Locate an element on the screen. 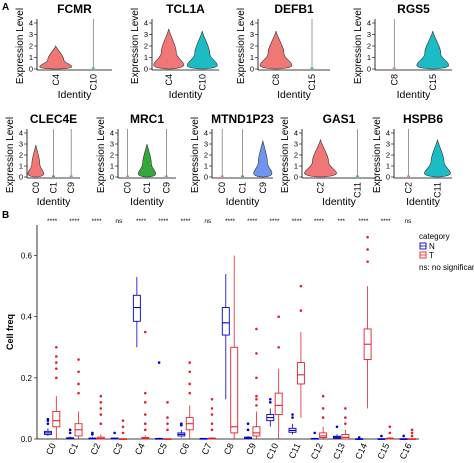 Image resolution: width=474 pixels, height=463 pixels. box-x-tick-label: C10 is located at coordinates (272, 451).